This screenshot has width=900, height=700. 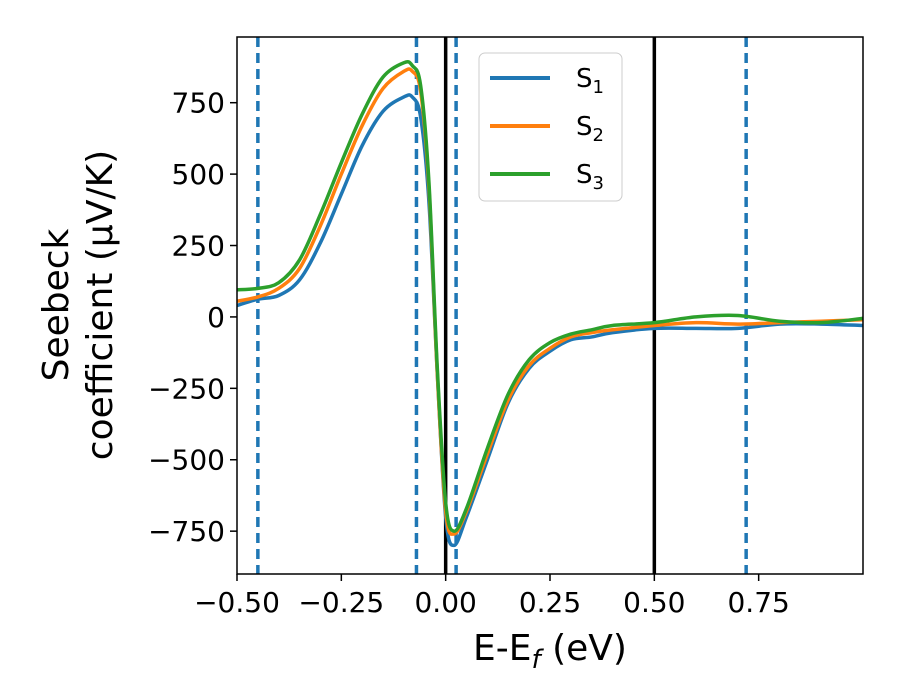 I want to click on legend-label-S1: S1, so click(x=590, y=81).